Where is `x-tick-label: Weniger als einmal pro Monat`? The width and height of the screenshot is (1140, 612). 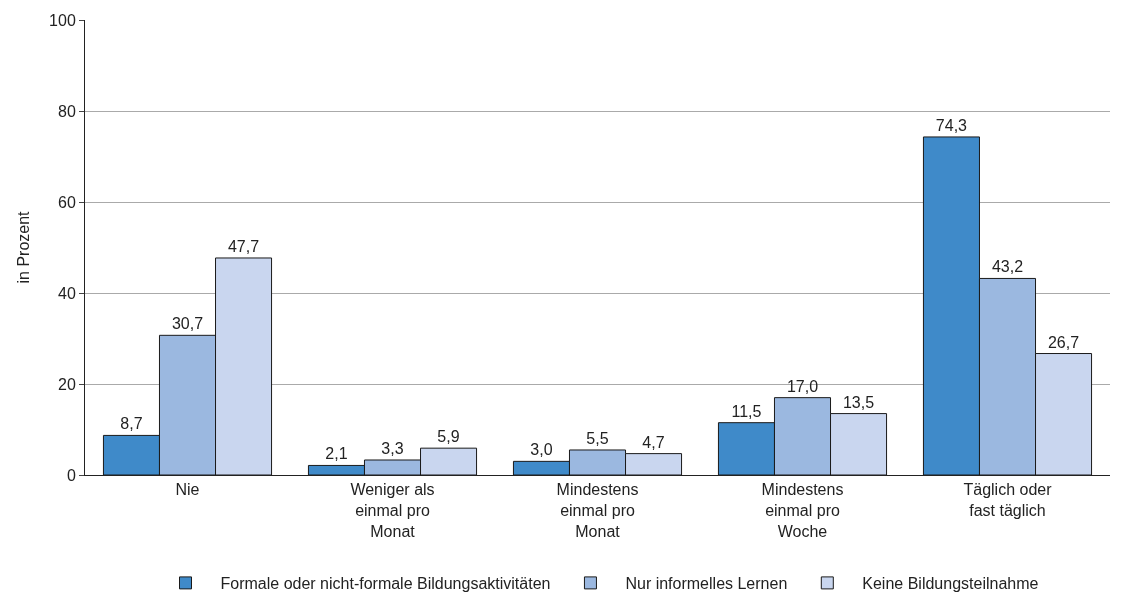
x-tick-label: Weniger als einmal pro Monat is located at coordinates (392, 510).